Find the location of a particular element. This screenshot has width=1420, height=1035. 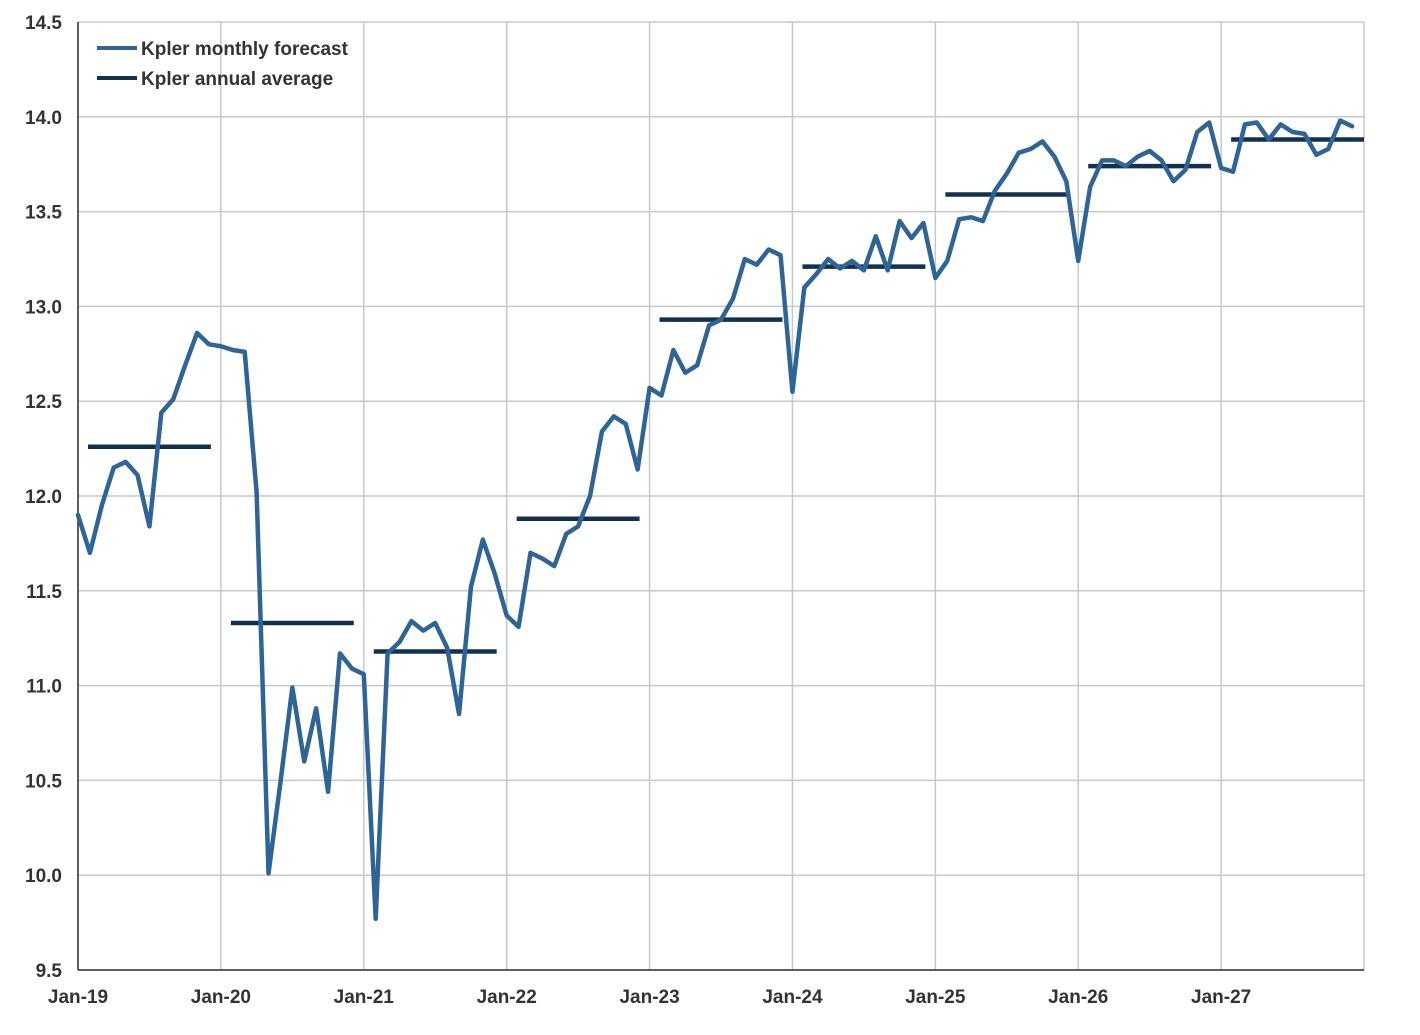

x-tick-label: Jan-26 is located at coordinates (1078, 997).